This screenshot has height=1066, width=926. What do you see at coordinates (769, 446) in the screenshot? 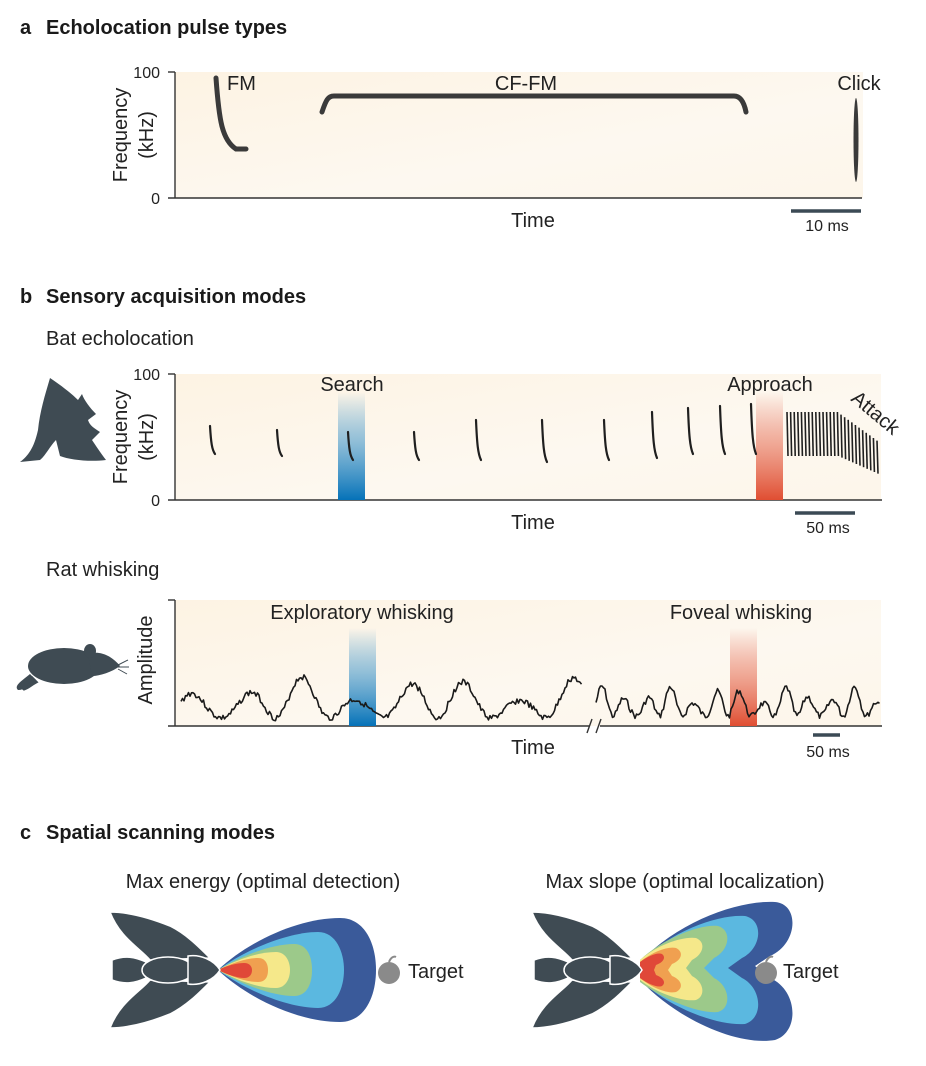
I see `approach-highlight-bar` at bounding box center [769, 446].